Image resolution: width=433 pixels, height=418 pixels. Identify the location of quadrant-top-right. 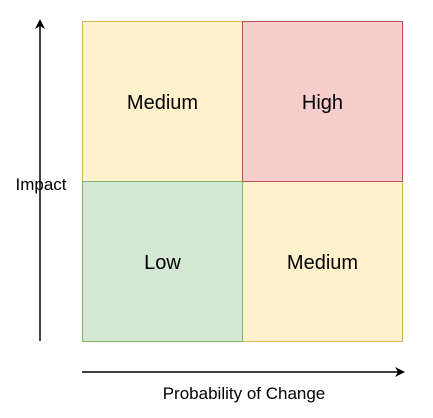
(322, 101).